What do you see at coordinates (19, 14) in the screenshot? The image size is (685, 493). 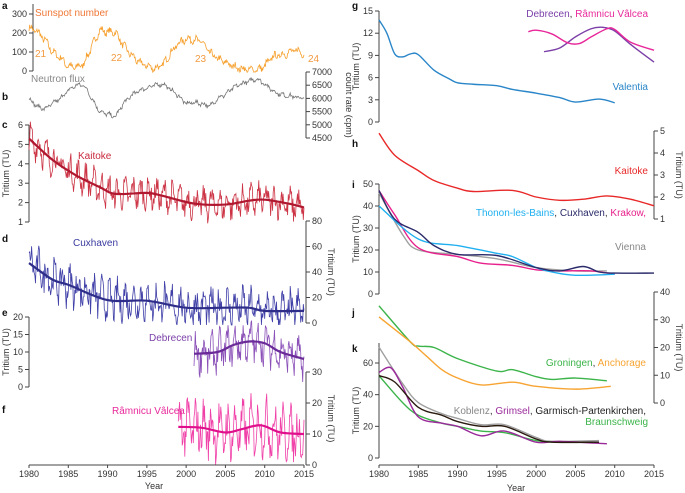 I see `y-tick-label-a: 300` at bounding box center [19, 14].